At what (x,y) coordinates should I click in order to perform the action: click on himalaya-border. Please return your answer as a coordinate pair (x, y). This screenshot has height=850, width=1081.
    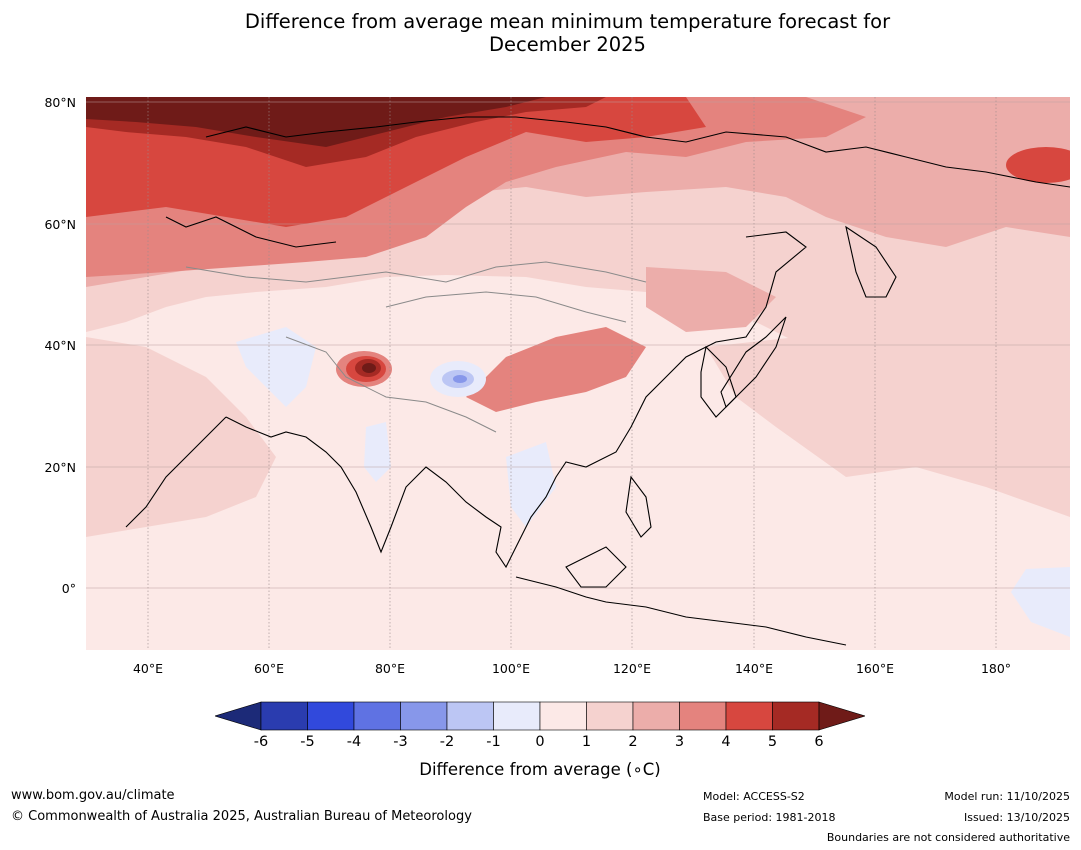
    Looking at the image, I should click on (391, 384).